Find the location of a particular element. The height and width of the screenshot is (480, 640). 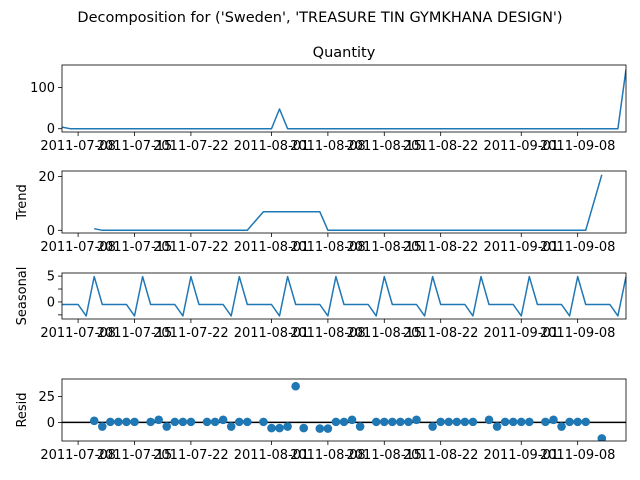

seasonal-ytick-label: 5 is located at coordinates (51, 277).